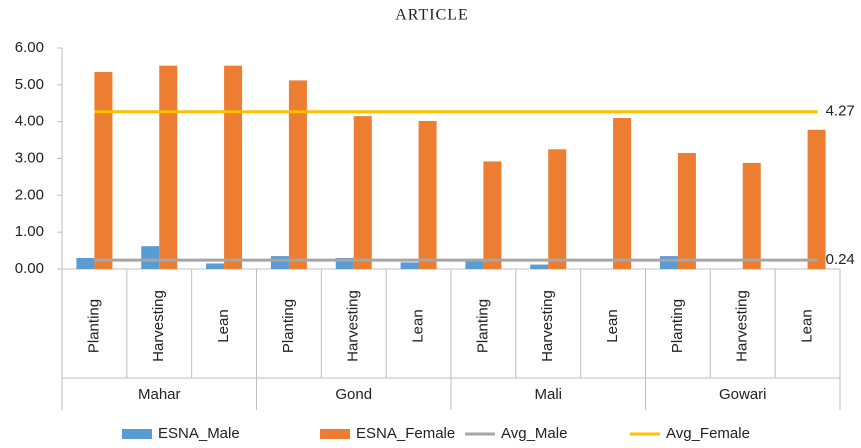 The height and width of the screenshot is (448, 861). I want to click on average-label: 0.24, so click(840, 259).